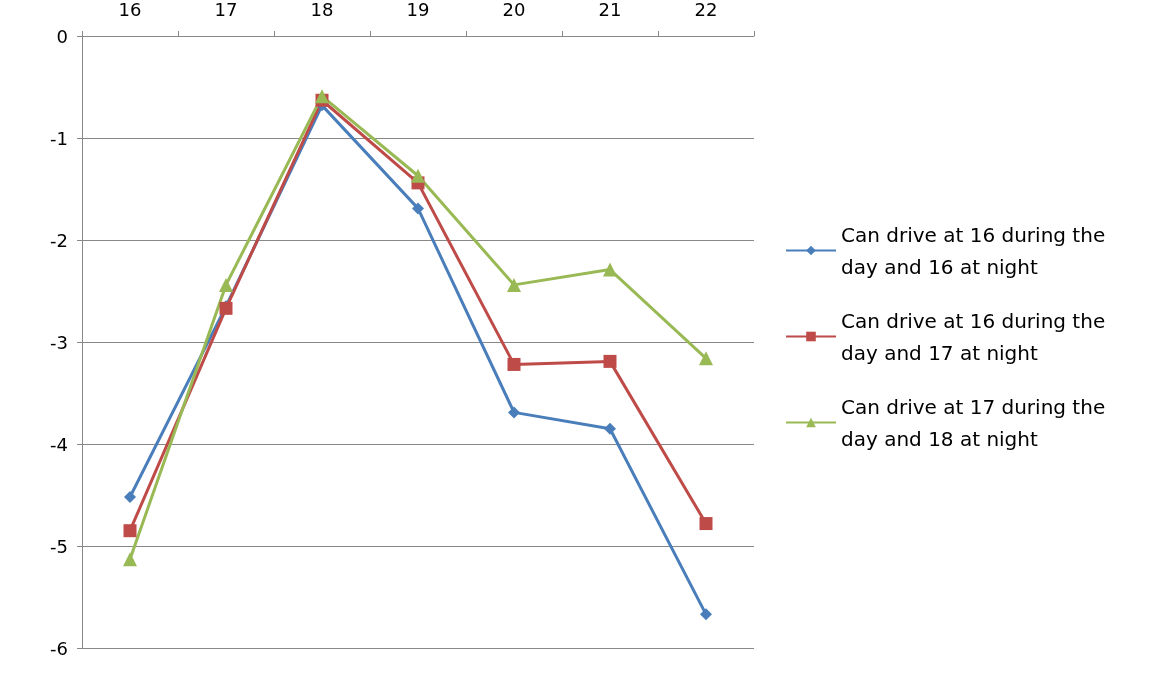  What do you see at coordinates (59, 444) in the screenshot?
I see `y-tick-label: -4` at bounding box center [59, 444].